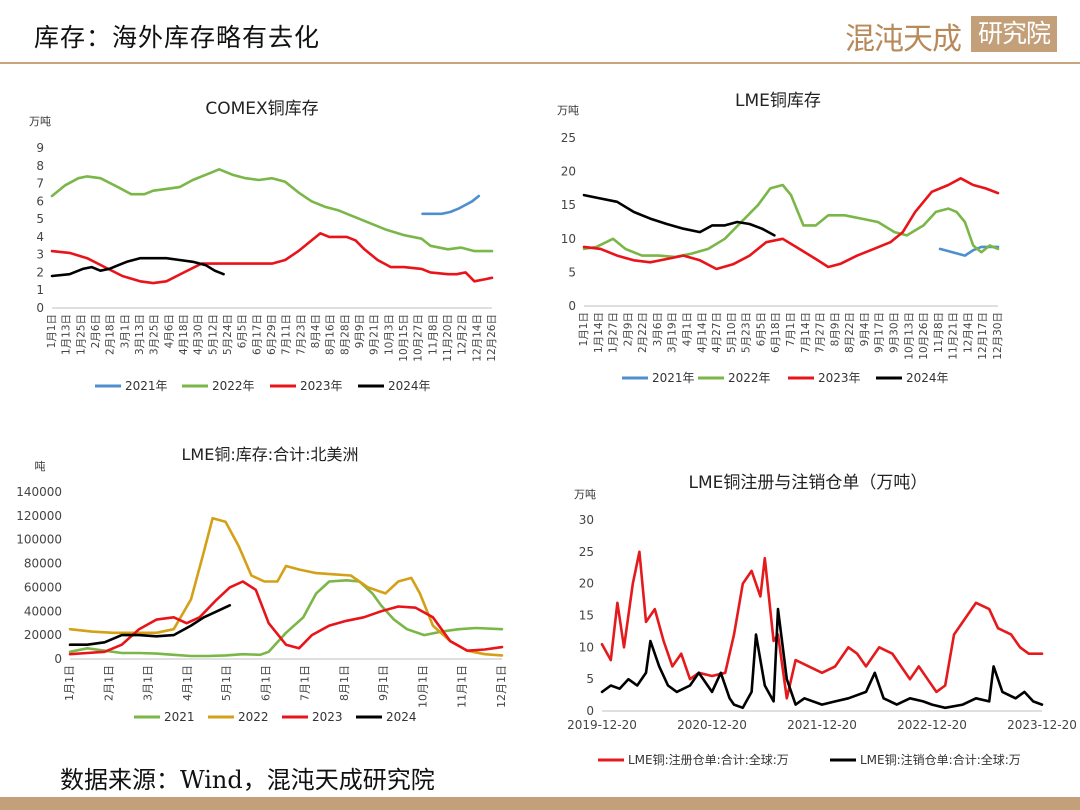 This screenshot has height=810, width=1080. What do you see at coordinates (40, 184) in the screenshot?
I see `y-tick-label: 7` at bounding box center [40, 184].